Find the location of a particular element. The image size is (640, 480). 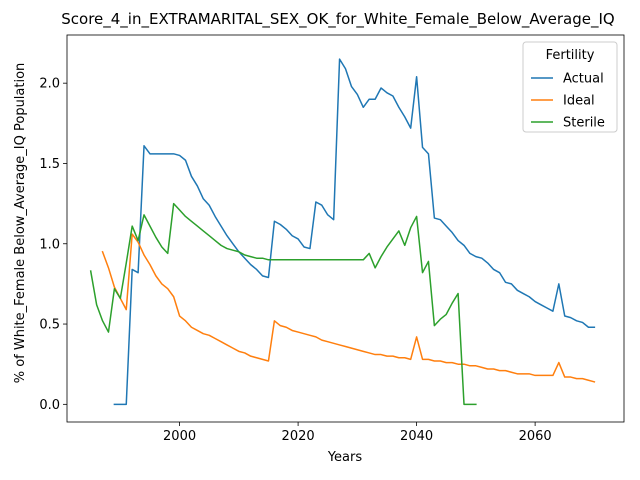

legend-title: Fertility is located at coordinates (570, 55).